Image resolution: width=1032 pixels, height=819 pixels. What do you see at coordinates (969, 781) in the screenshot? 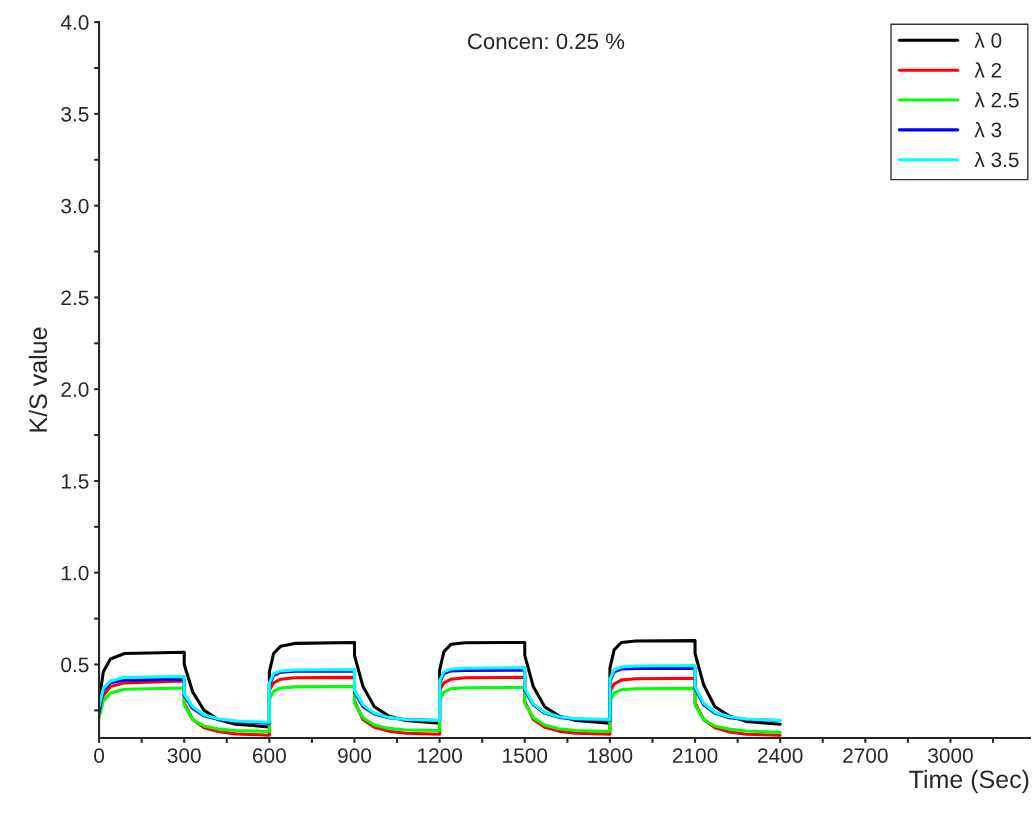
I see `x-axis-title: Time (Sec)` at bounding box center [969, 781].